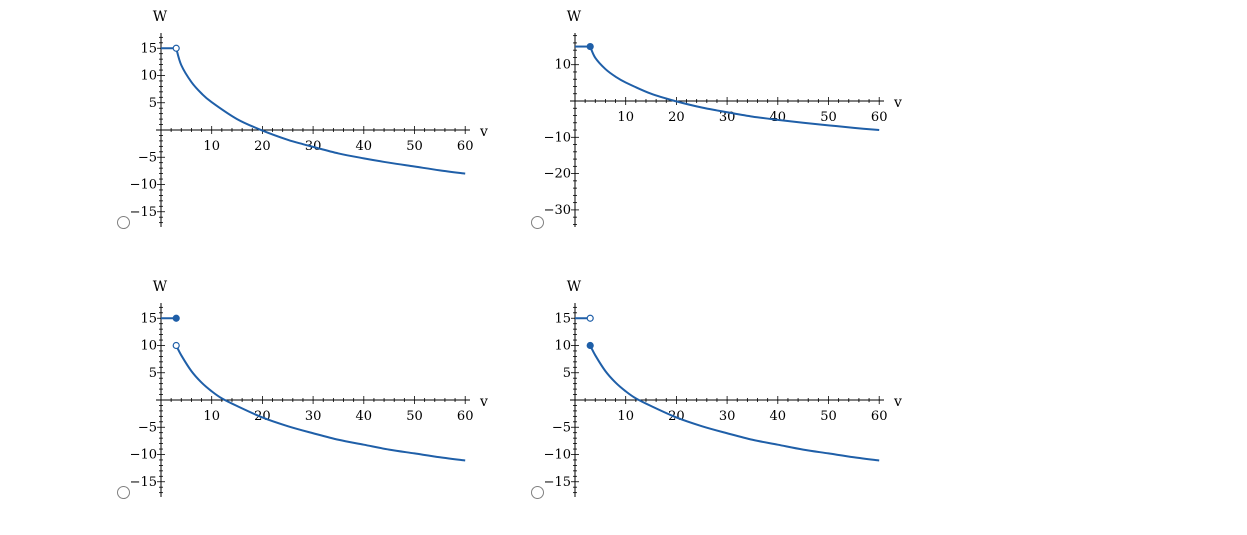  I want to click on option-3-radio, so click(123, 492).